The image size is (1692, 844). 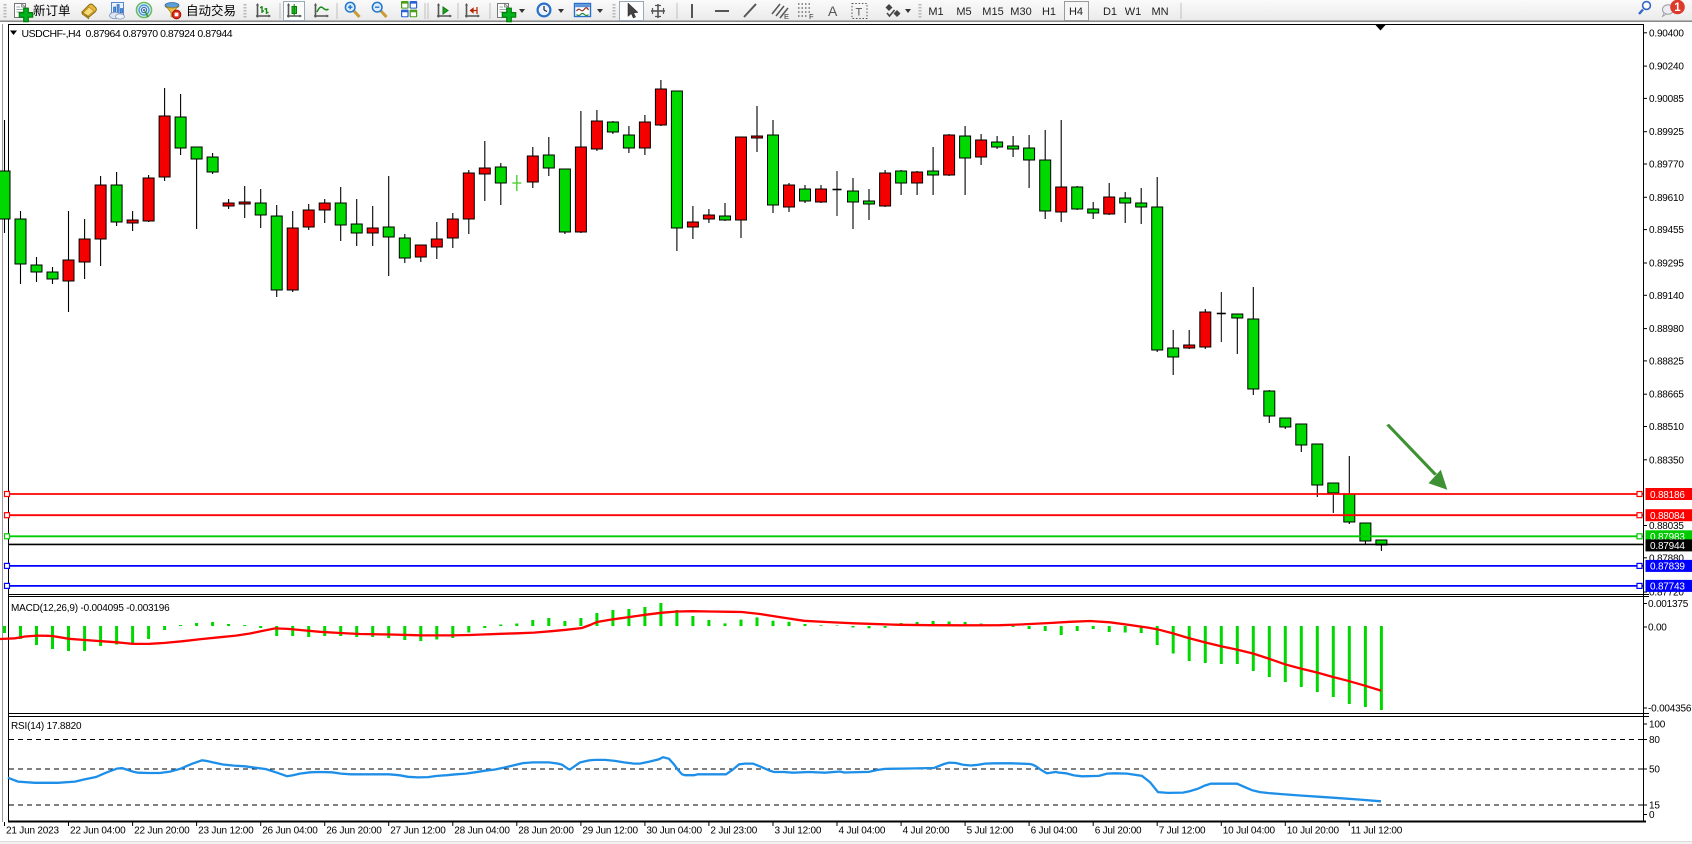 What do you see at coordinates (1652, 815) in the screenshot?
I see `svg-text: 0` at bounding box center [1652, 815].